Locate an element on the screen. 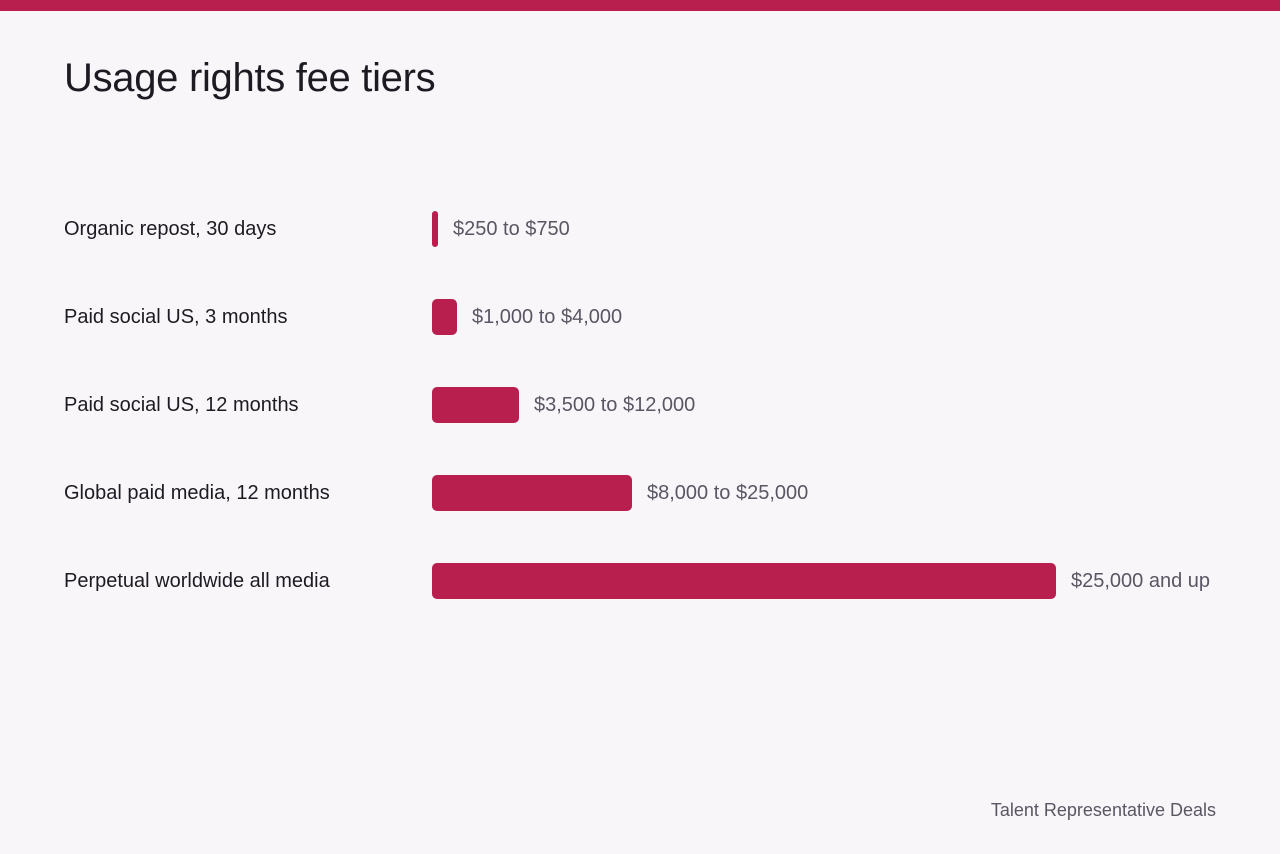  category-label: Global paid media, 12 months is located at coordinates (197, 493).